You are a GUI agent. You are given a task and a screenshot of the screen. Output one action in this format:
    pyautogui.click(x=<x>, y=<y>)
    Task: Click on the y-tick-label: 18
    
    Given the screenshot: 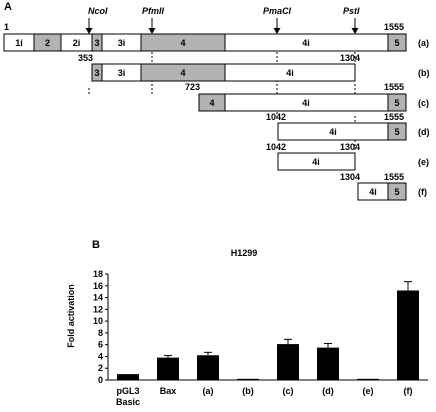 What is the action you would take?
    pyautogui.click(x=98, y=274)
    